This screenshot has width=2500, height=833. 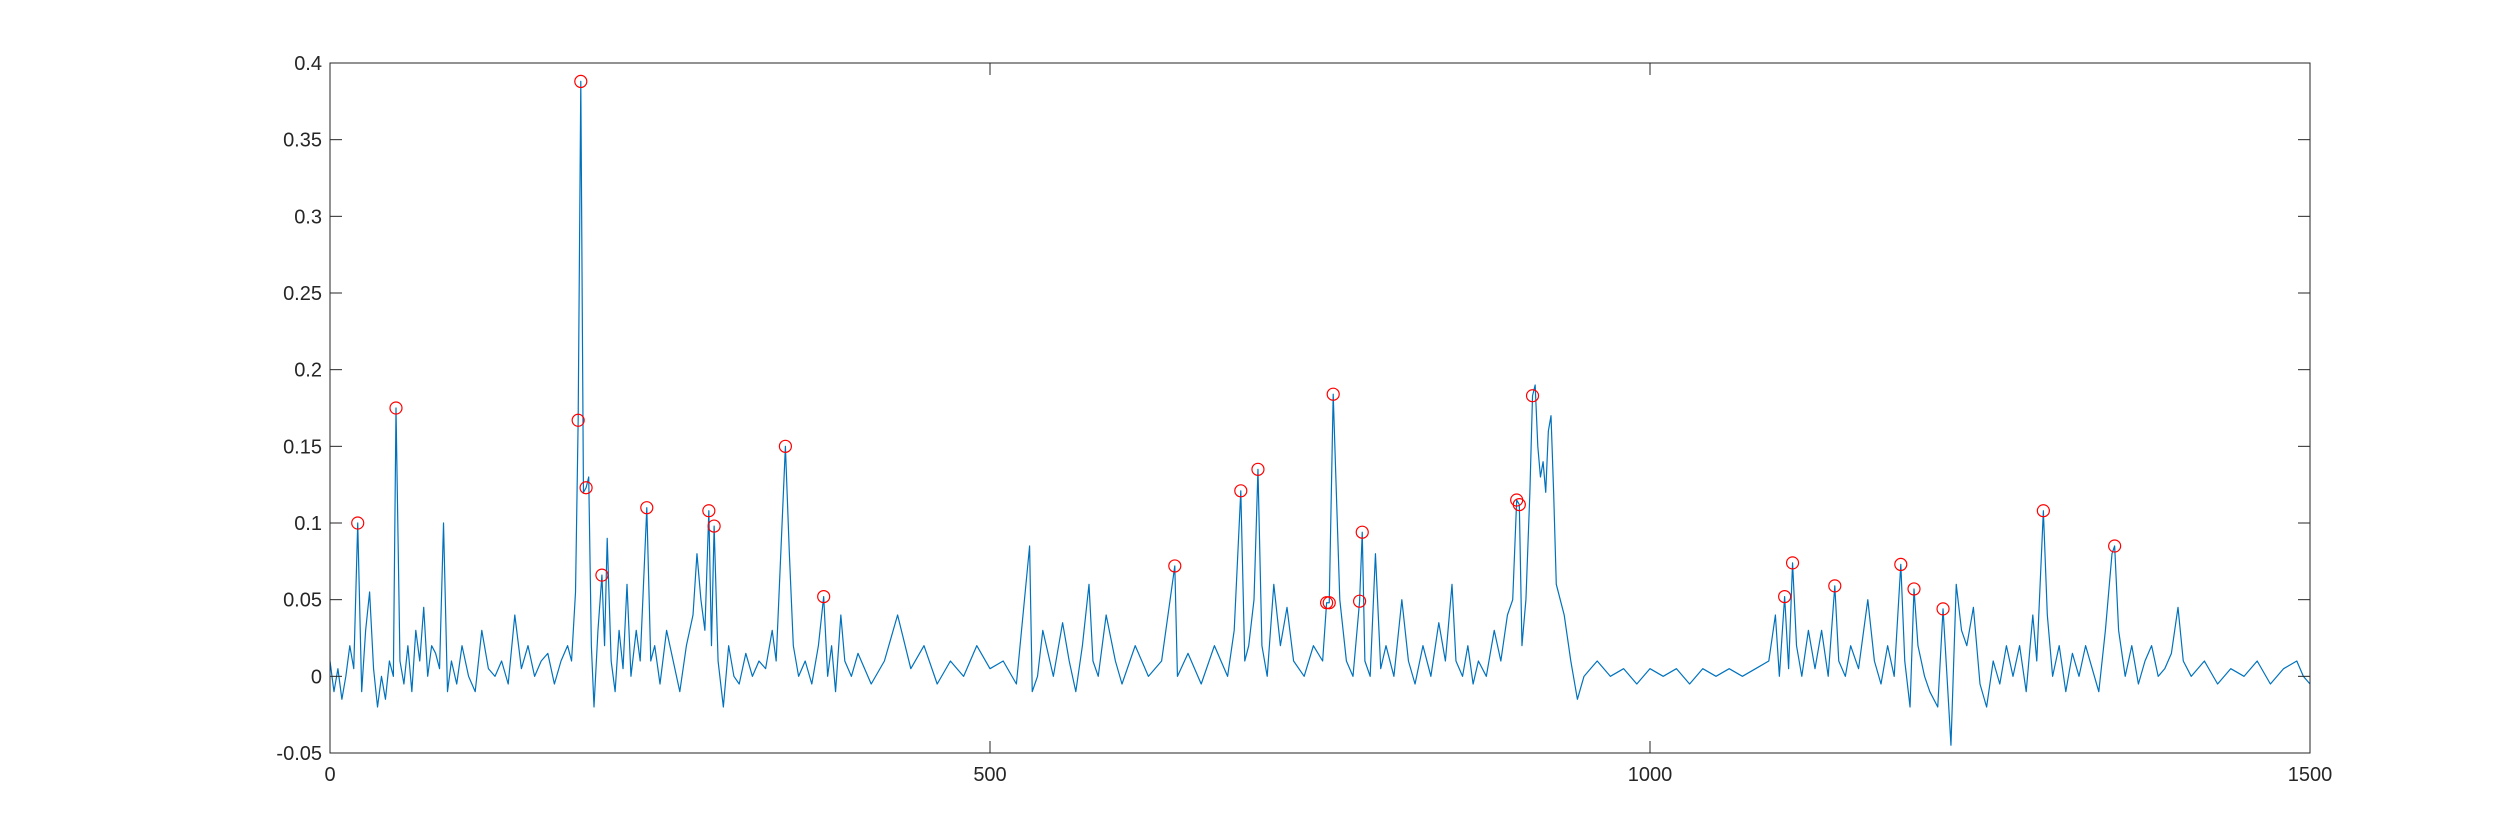 What do you see at coordinates (308, 524) in the screenshot?
I see `y-tick-label: 0.1` at bounding box center [308, 524].